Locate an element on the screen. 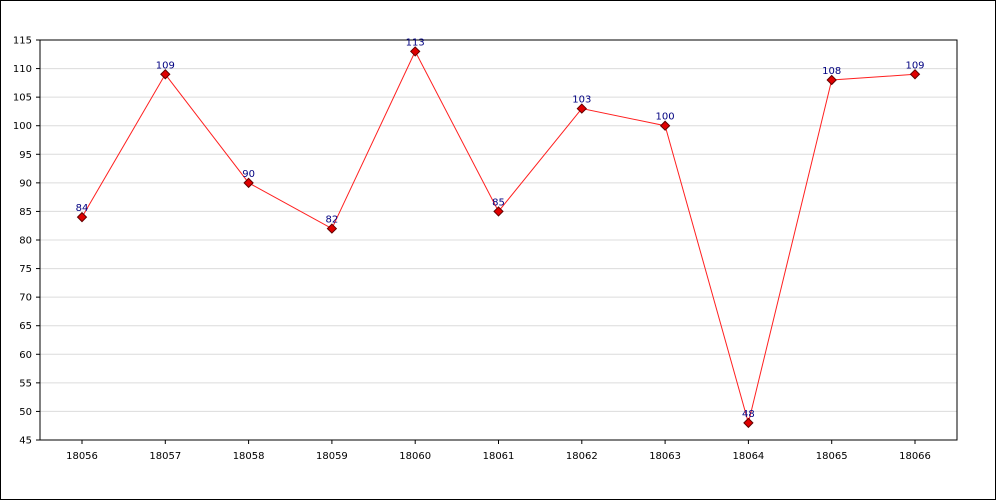  y-axis: 45 50 55 60 65 70 75 80 85 90 95 100 105 110 115 is located at coordinates (26, 241).